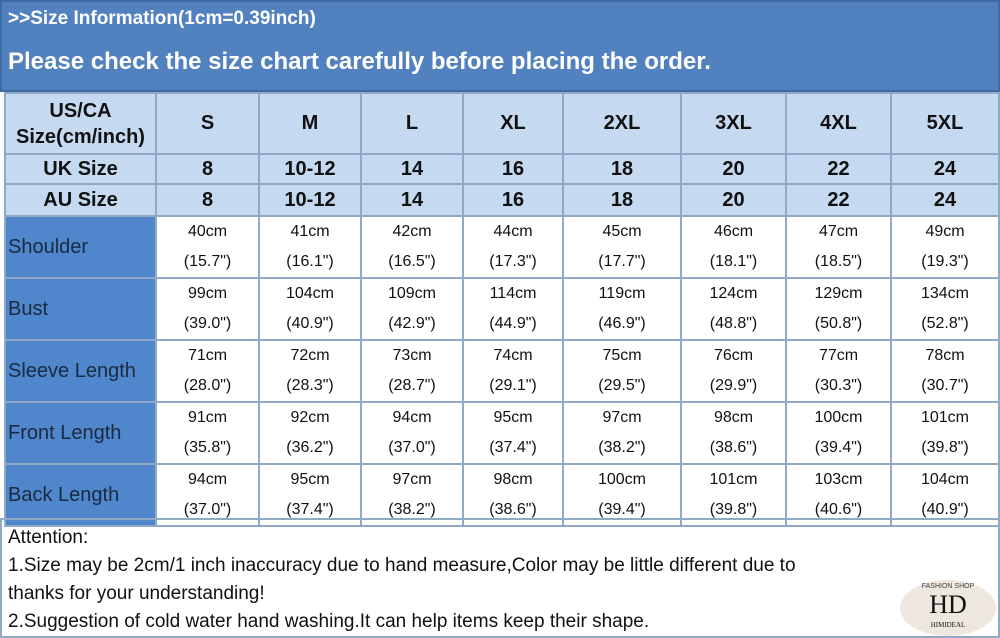  I want to click on inch-value: (39.4"), so click(838, 447).